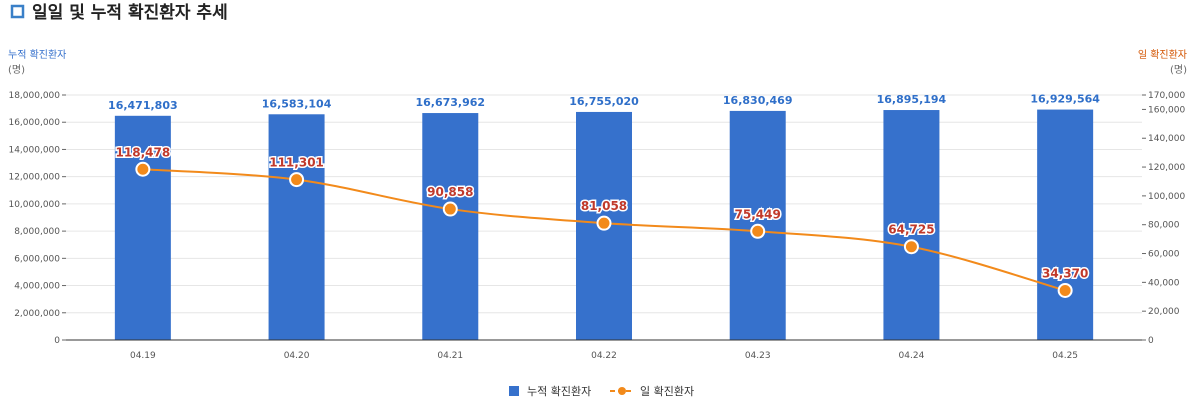 Image resolution: width=1193 pixels, height=409 pixels. Describe the element at coordinates (37, 314) in the screenshot. I see `left-tick-label: 2,000,000` at that location.